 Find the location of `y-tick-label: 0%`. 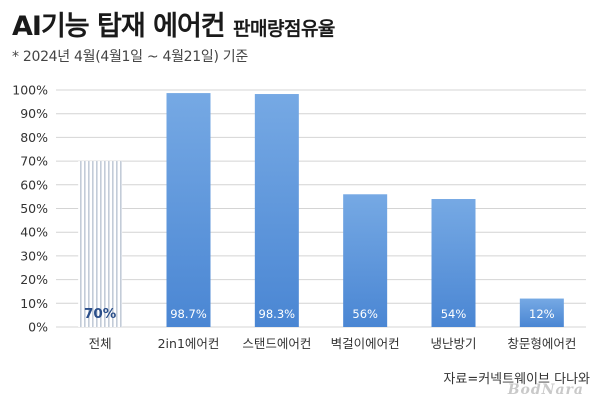

y-tick-label: 0% is located at coordinates (38, 327).